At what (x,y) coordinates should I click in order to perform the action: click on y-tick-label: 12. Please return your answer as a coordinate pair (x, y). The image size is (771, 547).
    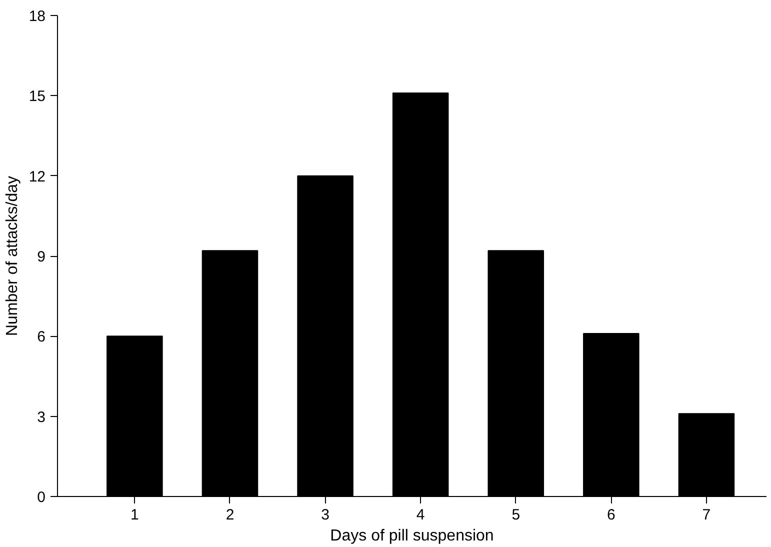
    Looking at the image, I should click on (37, 177).